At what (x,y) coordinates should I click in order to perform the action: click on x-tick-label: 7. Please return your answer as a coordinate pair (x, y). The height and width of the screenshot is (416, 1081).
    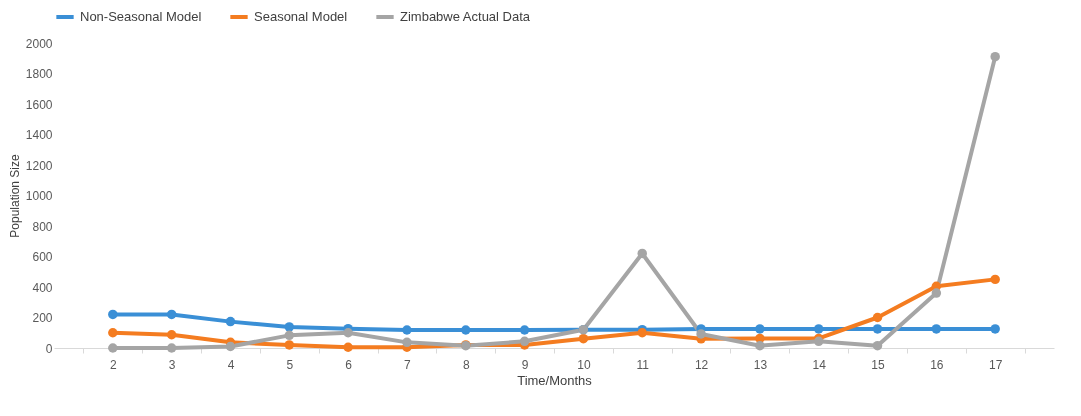
    Looking at the image, I should click on (408, 364).